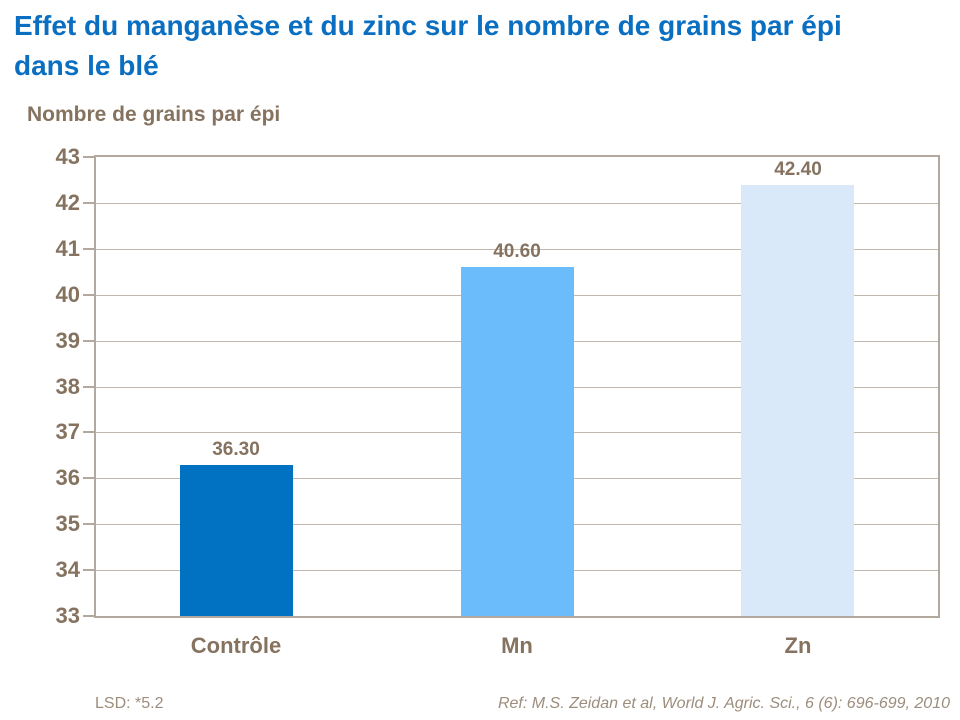 The width and height of the screenshot is (960, 720). What do you see at coordinates (154, 114) in the screenshot?
I see `y-axis-title: Nombre de grains par épi` at bounding box center [154, 114].